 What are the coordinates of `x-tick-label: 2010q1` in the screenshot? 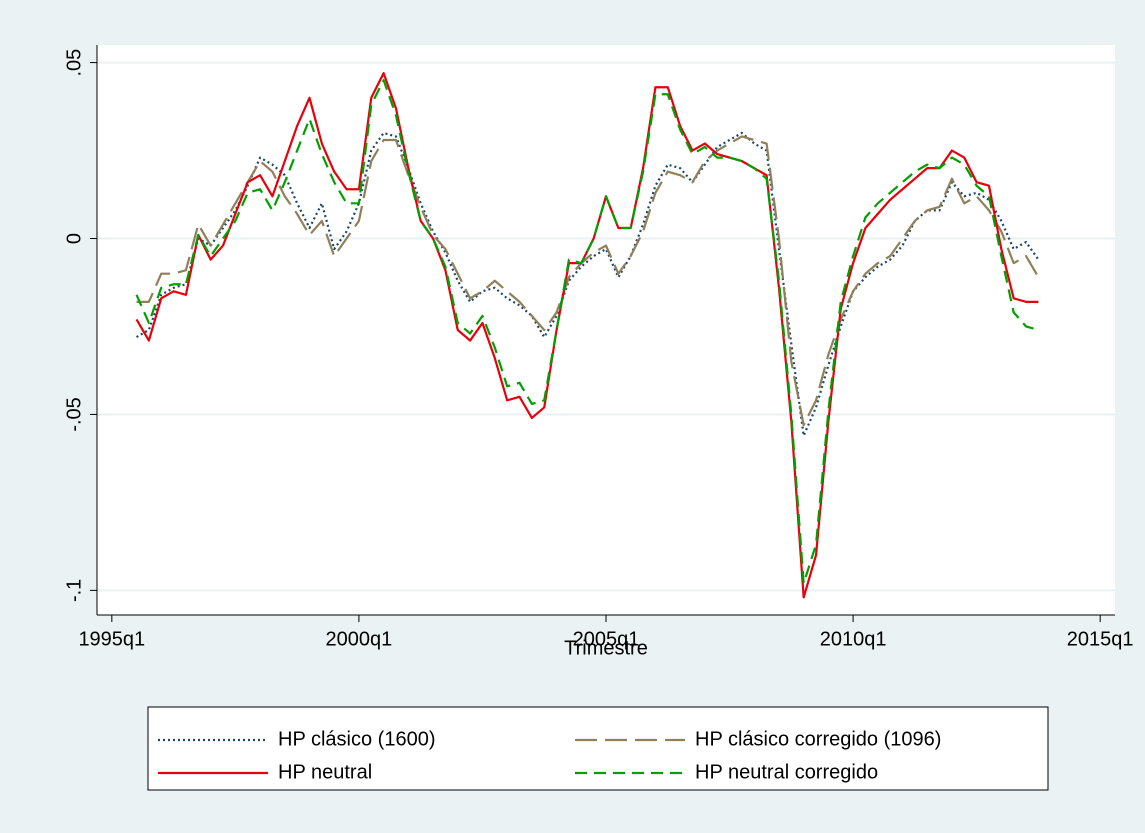 It's located at (853, 639).